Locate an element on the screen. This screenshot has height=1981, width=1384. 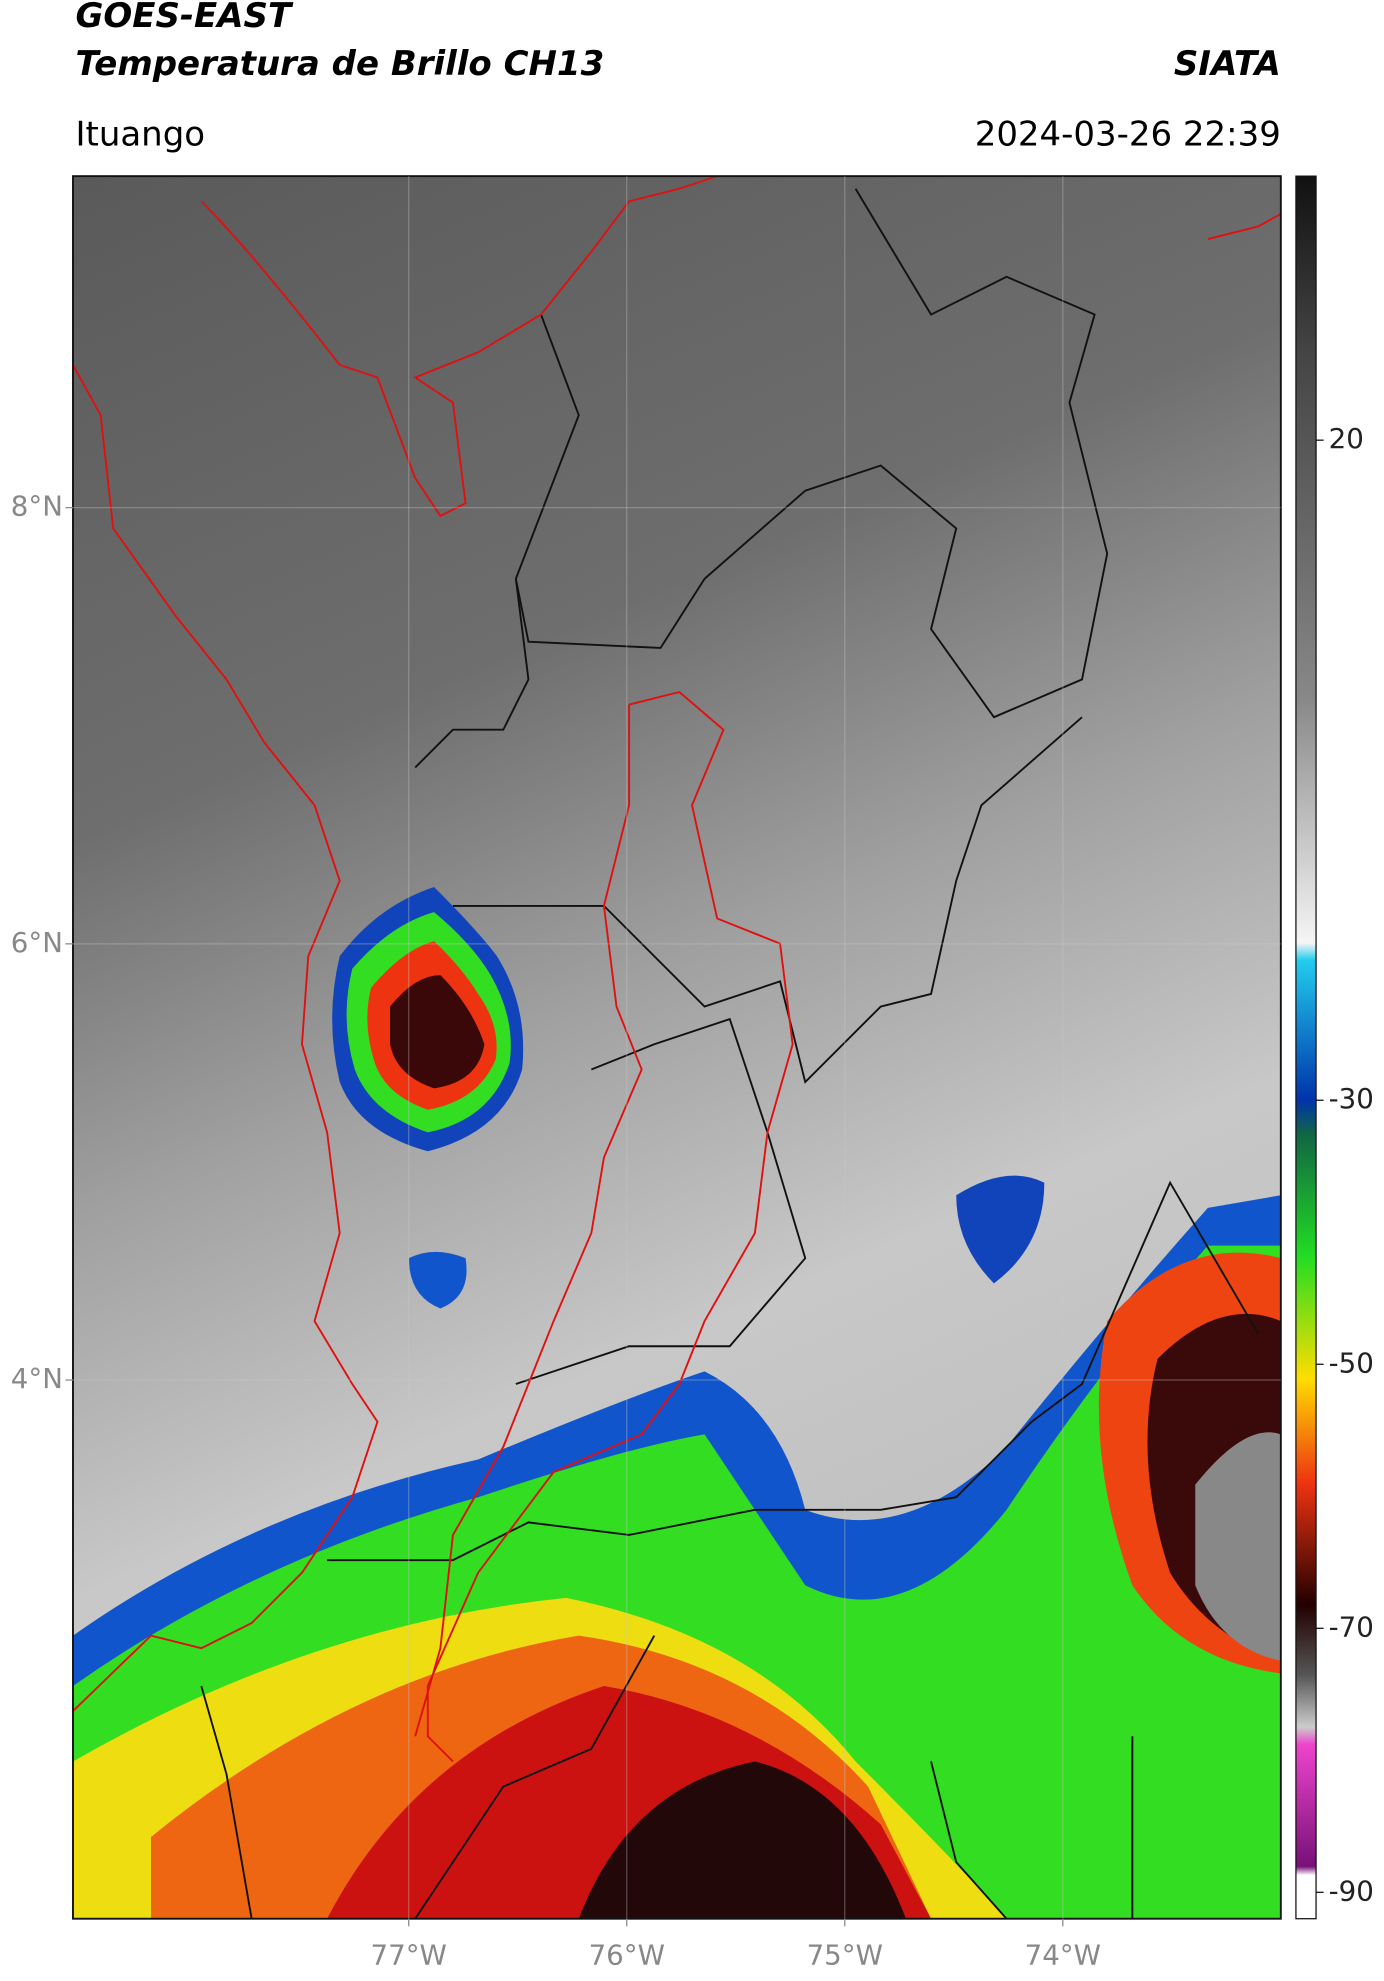
y-tick-label: 8°N is located at coordinates (37, 506).